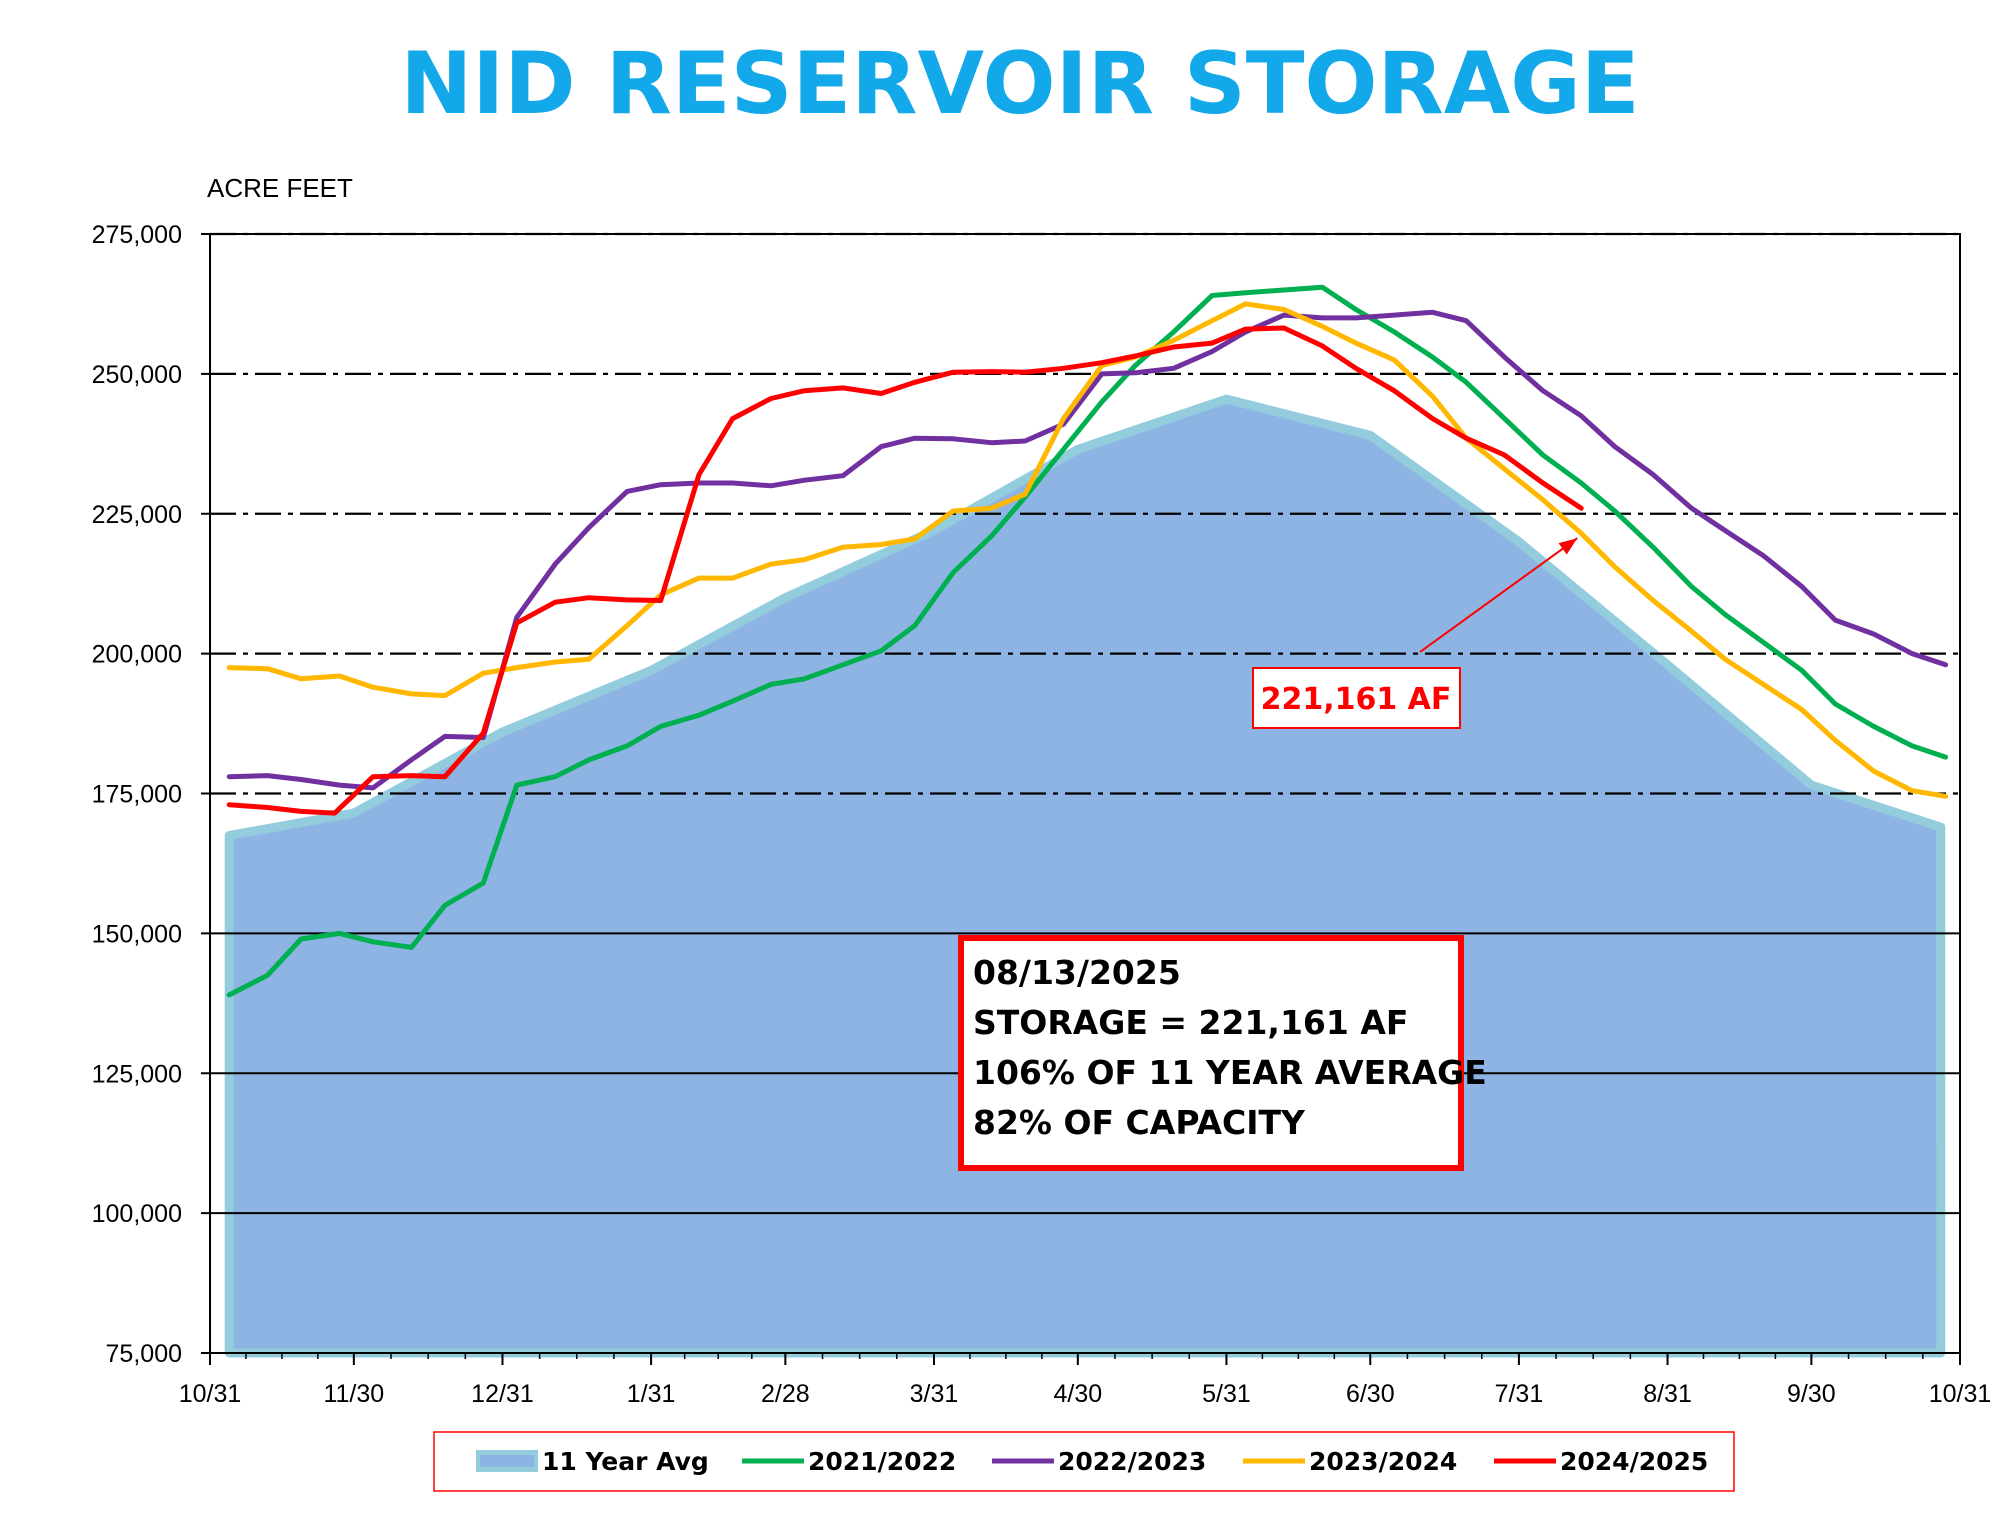  Describe the element at coordinates (1568, 546) in the screenshot. I see `callout-arrowhead` at that location.